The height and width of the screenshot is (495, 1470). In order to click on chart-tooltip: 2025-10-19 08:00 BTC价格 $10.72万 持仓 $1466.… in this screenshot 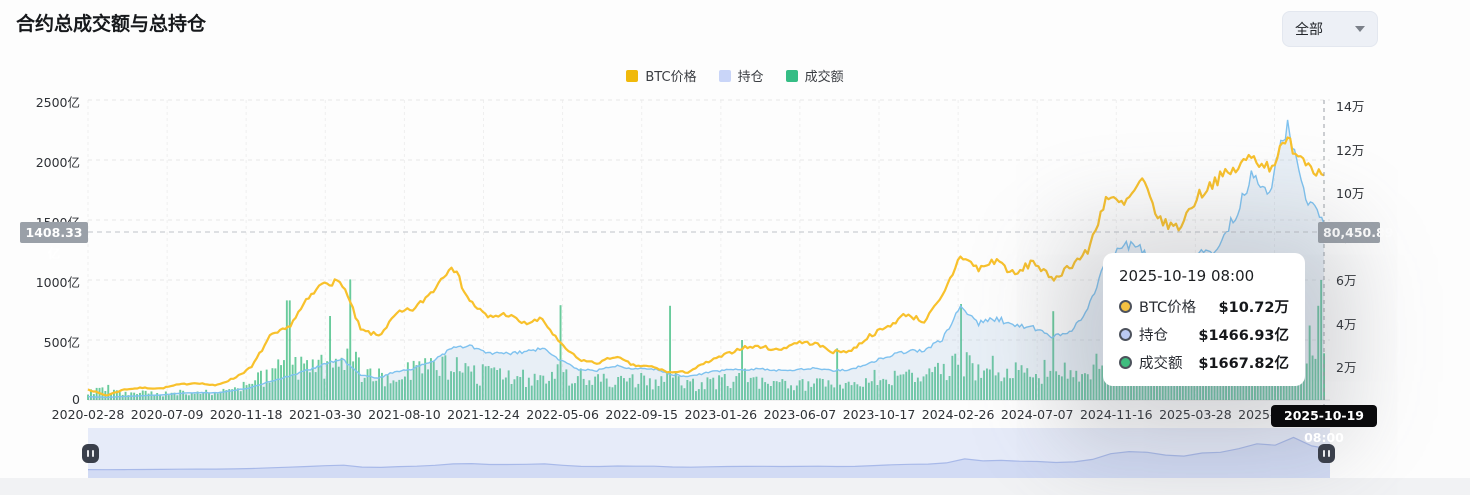, I will do `click(1204, 319)`.